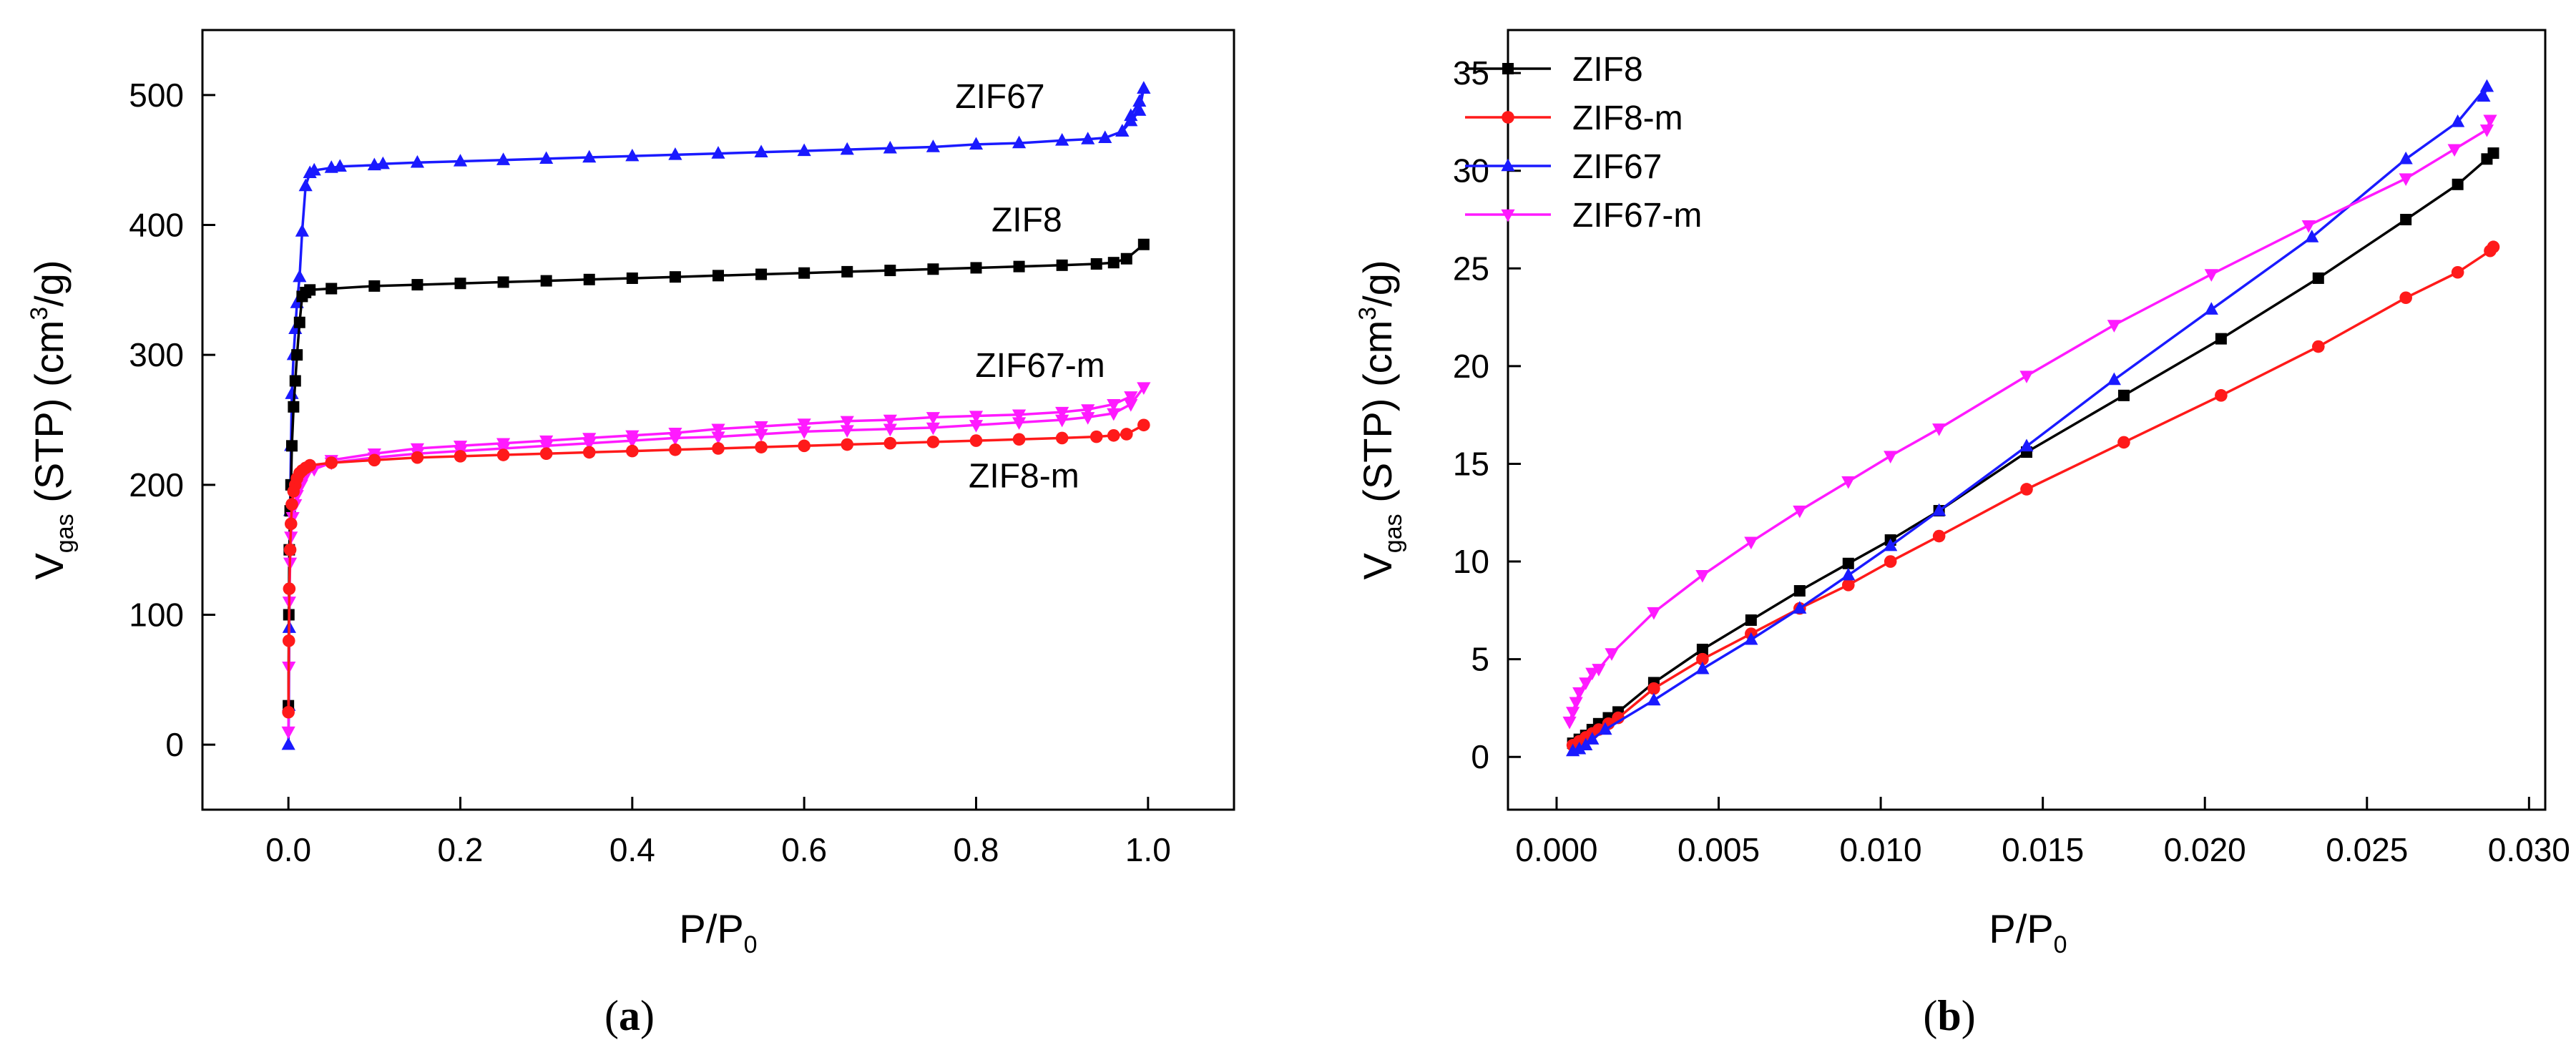  What do you see at coordinates (2060, 944) in the screenshot?
I see `panel-b-x-axis-title-sub: 0` at bounding box center [2060, 944].